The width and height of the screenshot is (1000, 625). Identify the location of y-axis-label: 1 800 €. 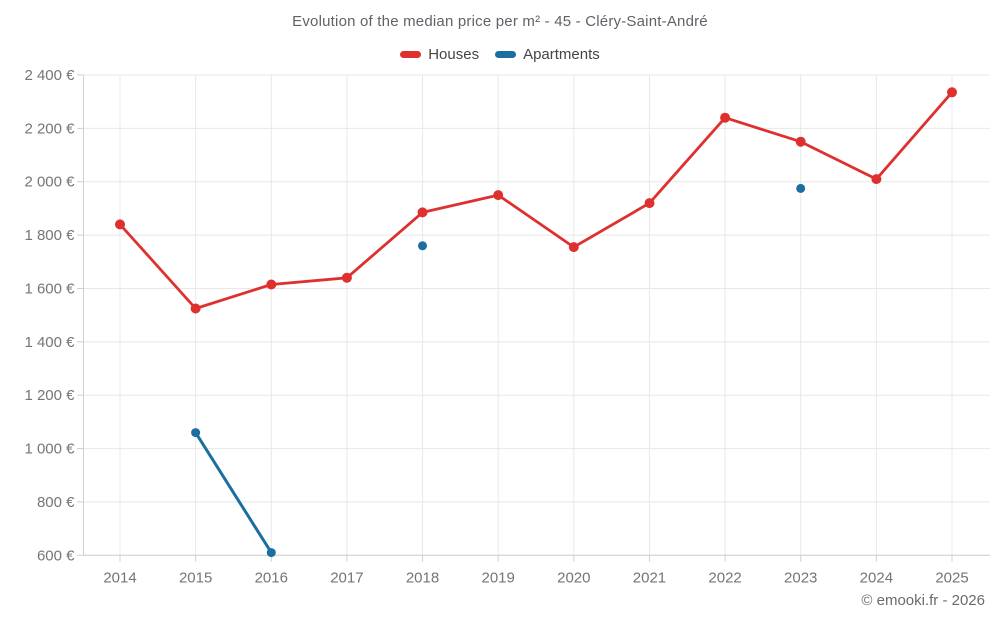
(49, 235).